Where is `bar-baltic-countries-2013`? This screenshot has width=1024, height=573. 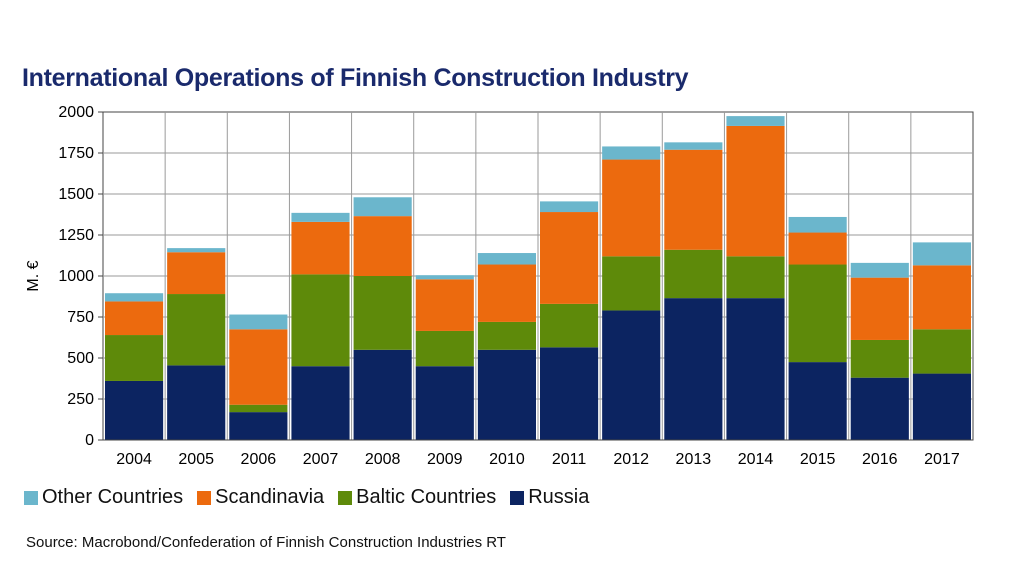
bar-baltic-countries-2013 is located at coordinates (693, 274).